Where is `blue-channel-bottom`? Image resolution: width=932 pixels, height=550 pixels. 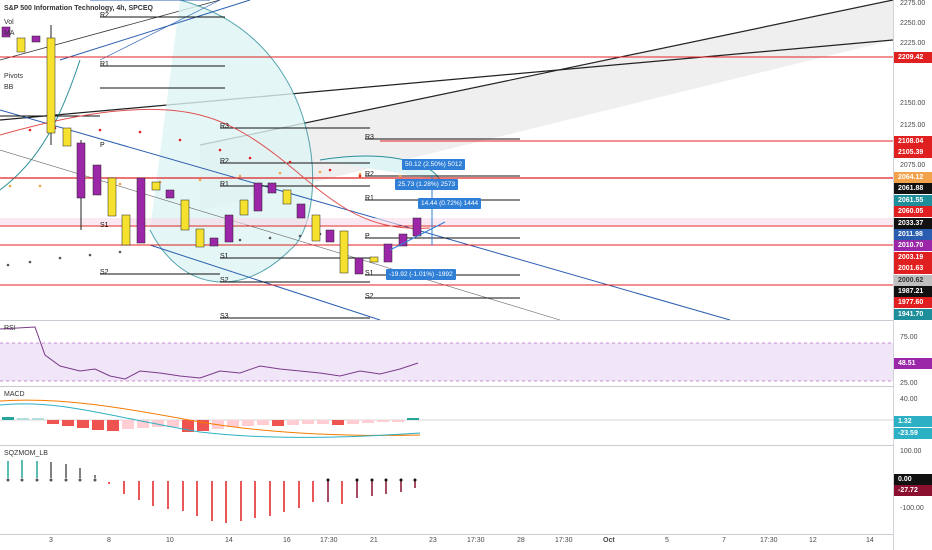
blue-channel-bottom is located at coordinates (265, 282).